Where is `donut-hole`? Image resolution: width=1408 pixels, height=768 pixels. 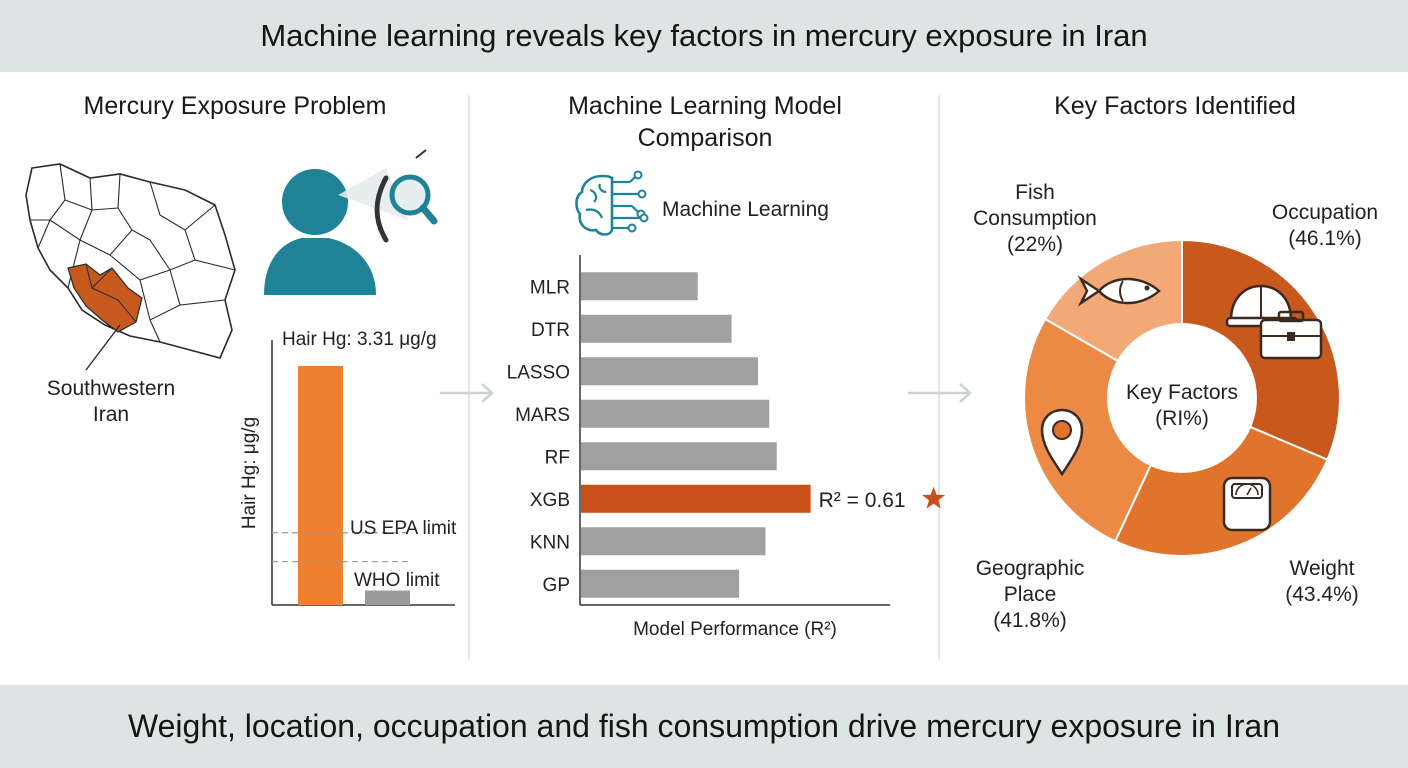
donut-hole is located at coordinates (1182, 398).